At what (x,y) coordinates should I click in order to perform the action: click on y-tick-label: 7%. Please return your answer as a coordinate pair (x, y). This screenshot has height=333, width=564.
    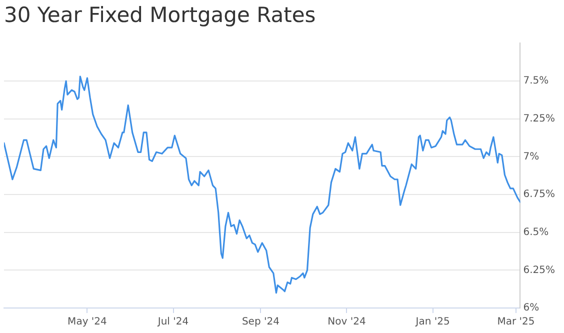
    Looking at the image, I should click on (531, 156).